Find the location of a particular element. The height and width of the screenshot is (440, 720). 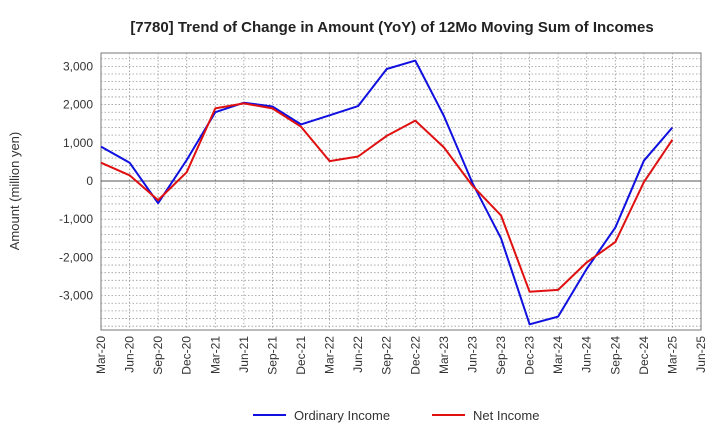

y-tick-label: -1,000 is located at coordinates (76, 219).